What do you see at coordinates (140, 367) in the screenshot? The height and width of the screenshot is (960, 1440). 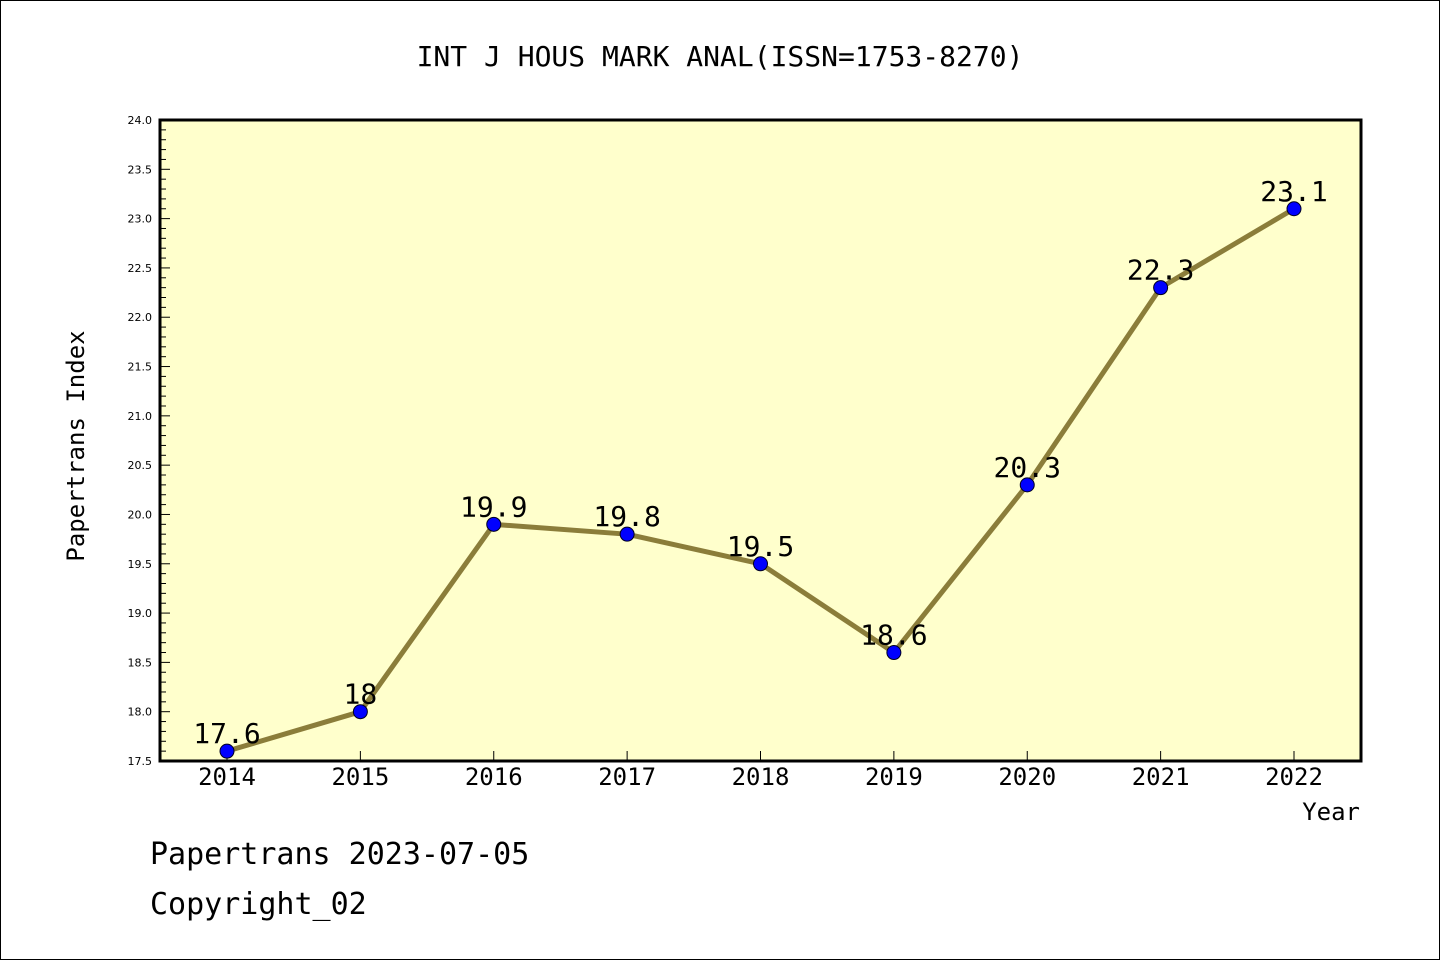 I see `y-tick-label: 21.5` at bounding box center [140, 367].